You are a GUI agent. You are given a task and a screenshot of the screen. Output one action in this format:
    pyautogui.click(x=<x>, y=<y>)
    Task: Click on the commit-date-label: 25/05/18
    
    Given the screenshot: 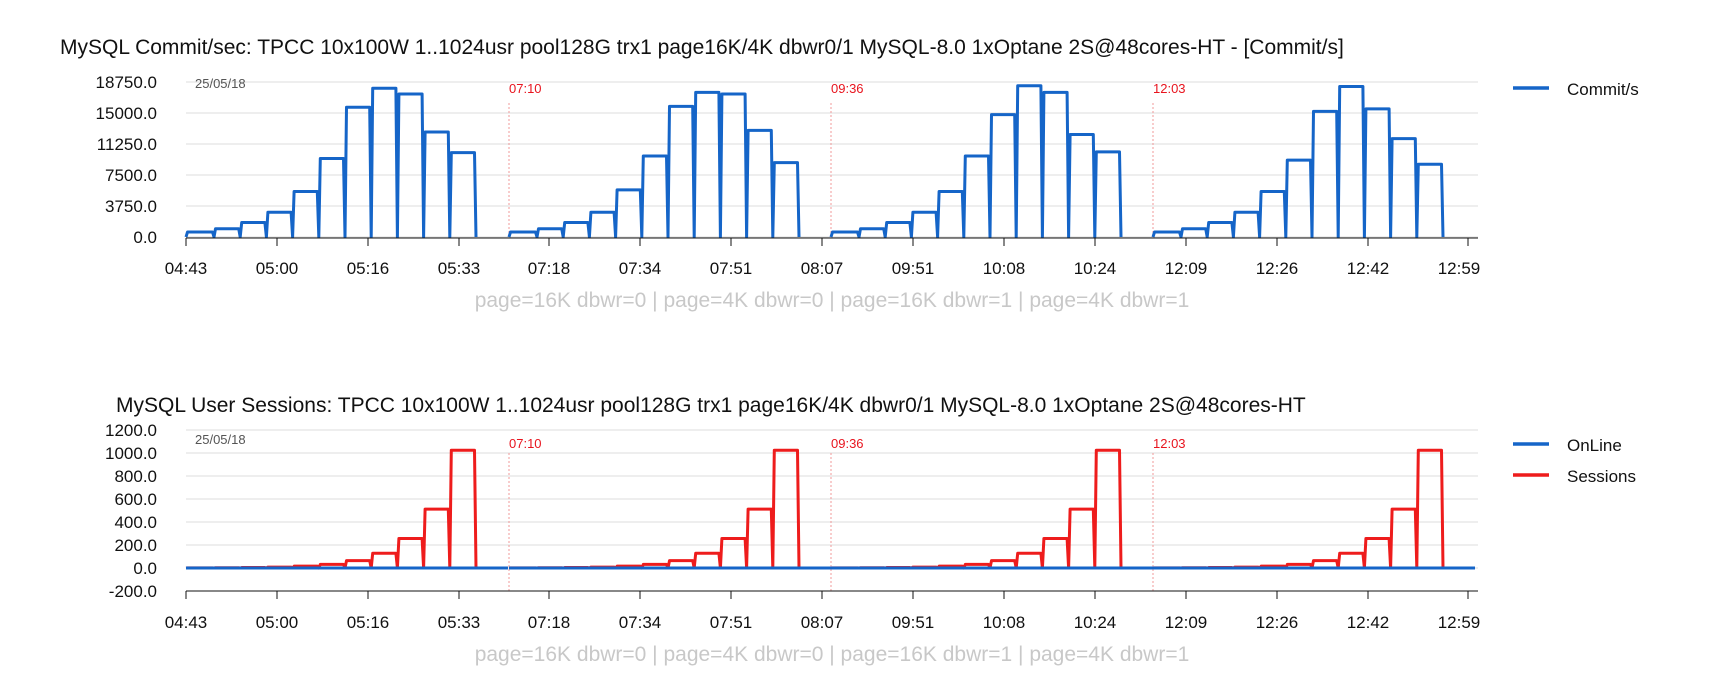 What is the action you would take?
    pyautogui.click(x=220, y=83)
    